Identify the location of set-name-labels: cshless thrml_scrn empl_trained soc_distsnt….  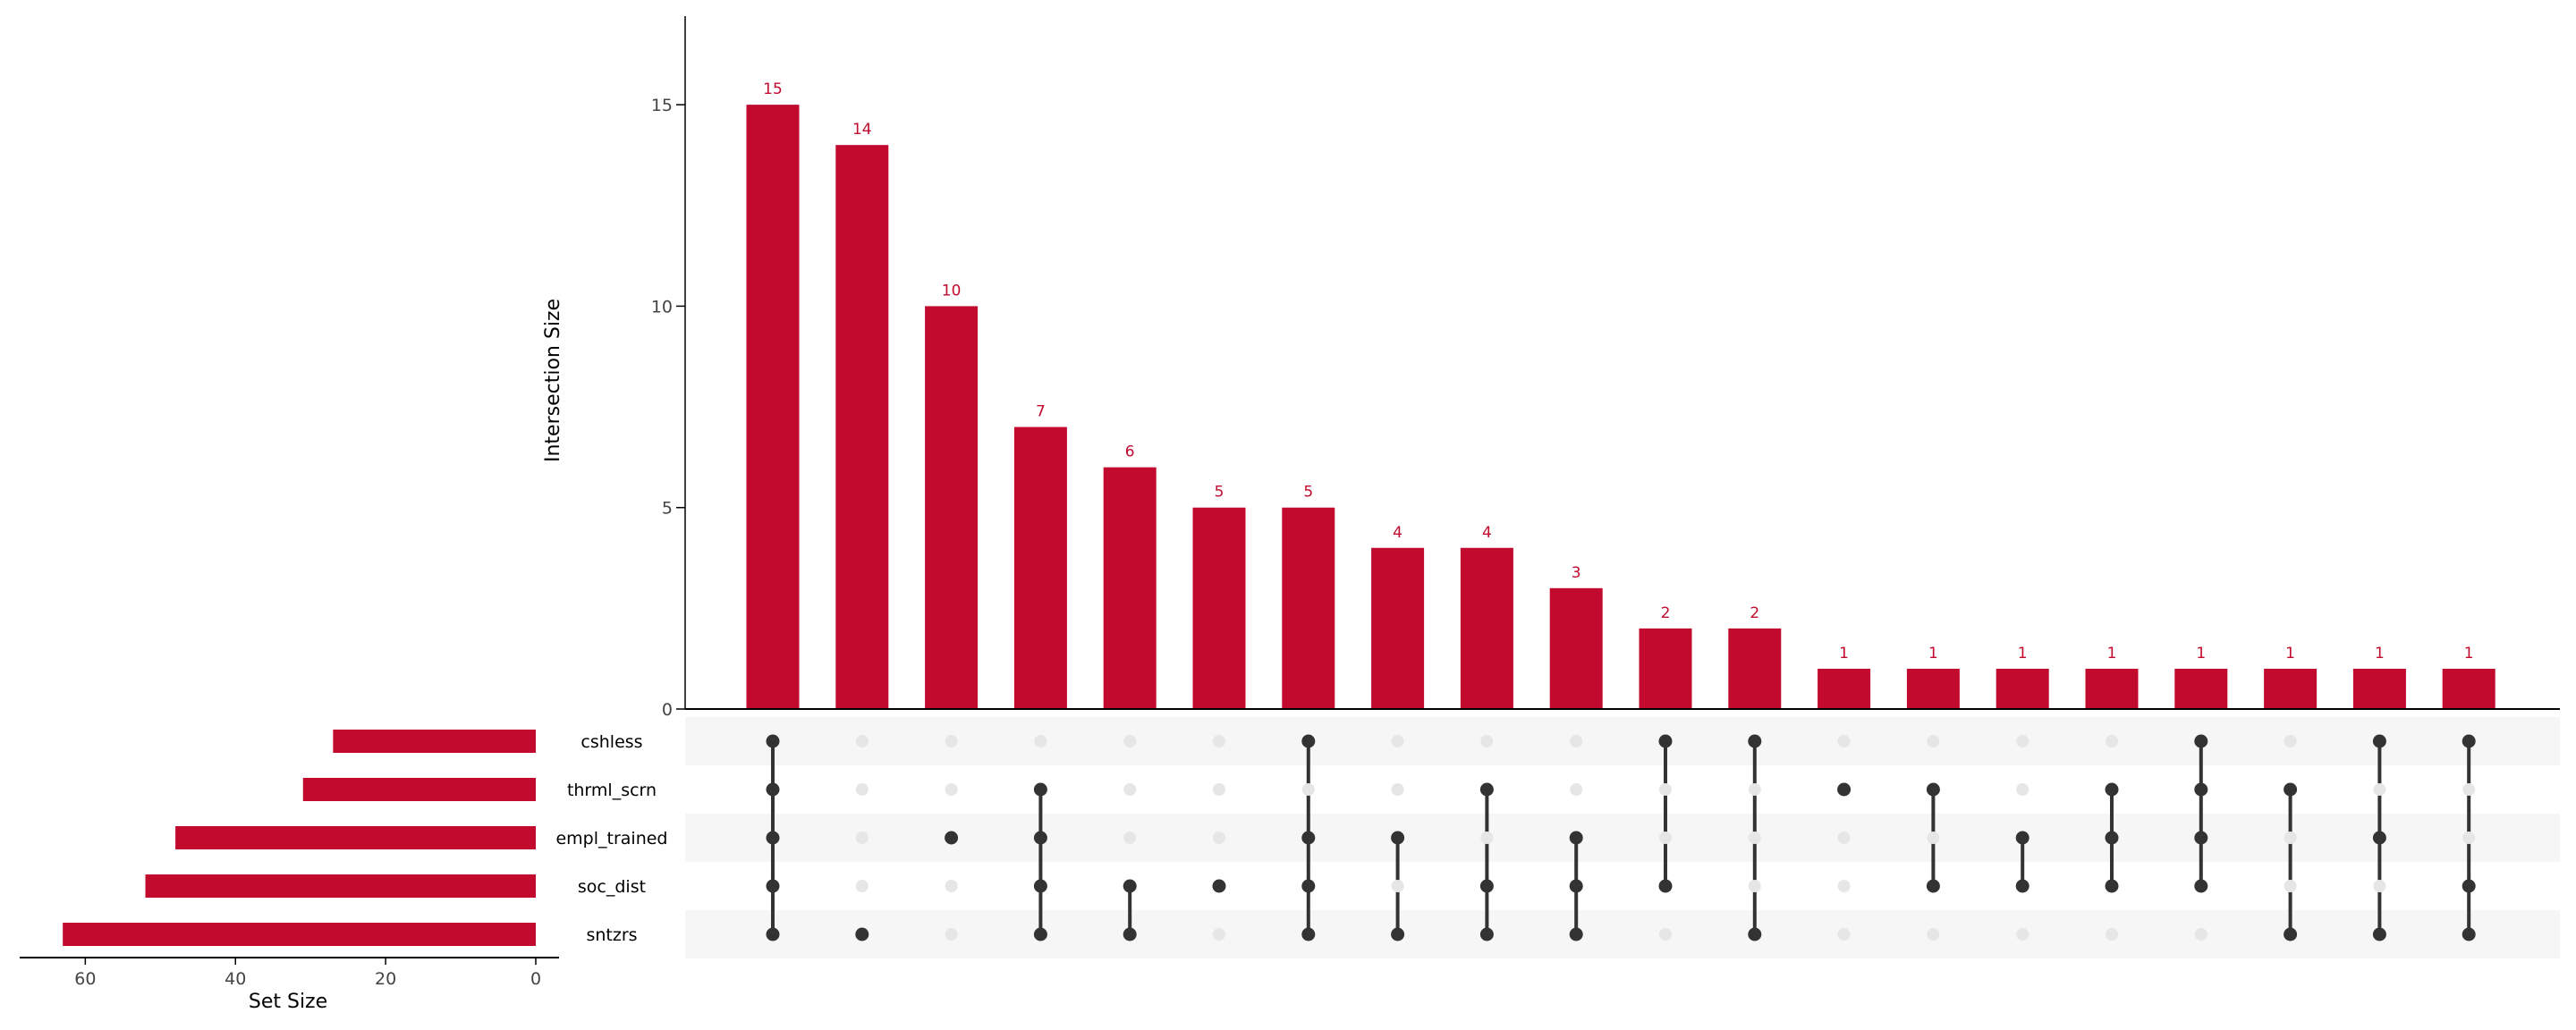
(611, 838).